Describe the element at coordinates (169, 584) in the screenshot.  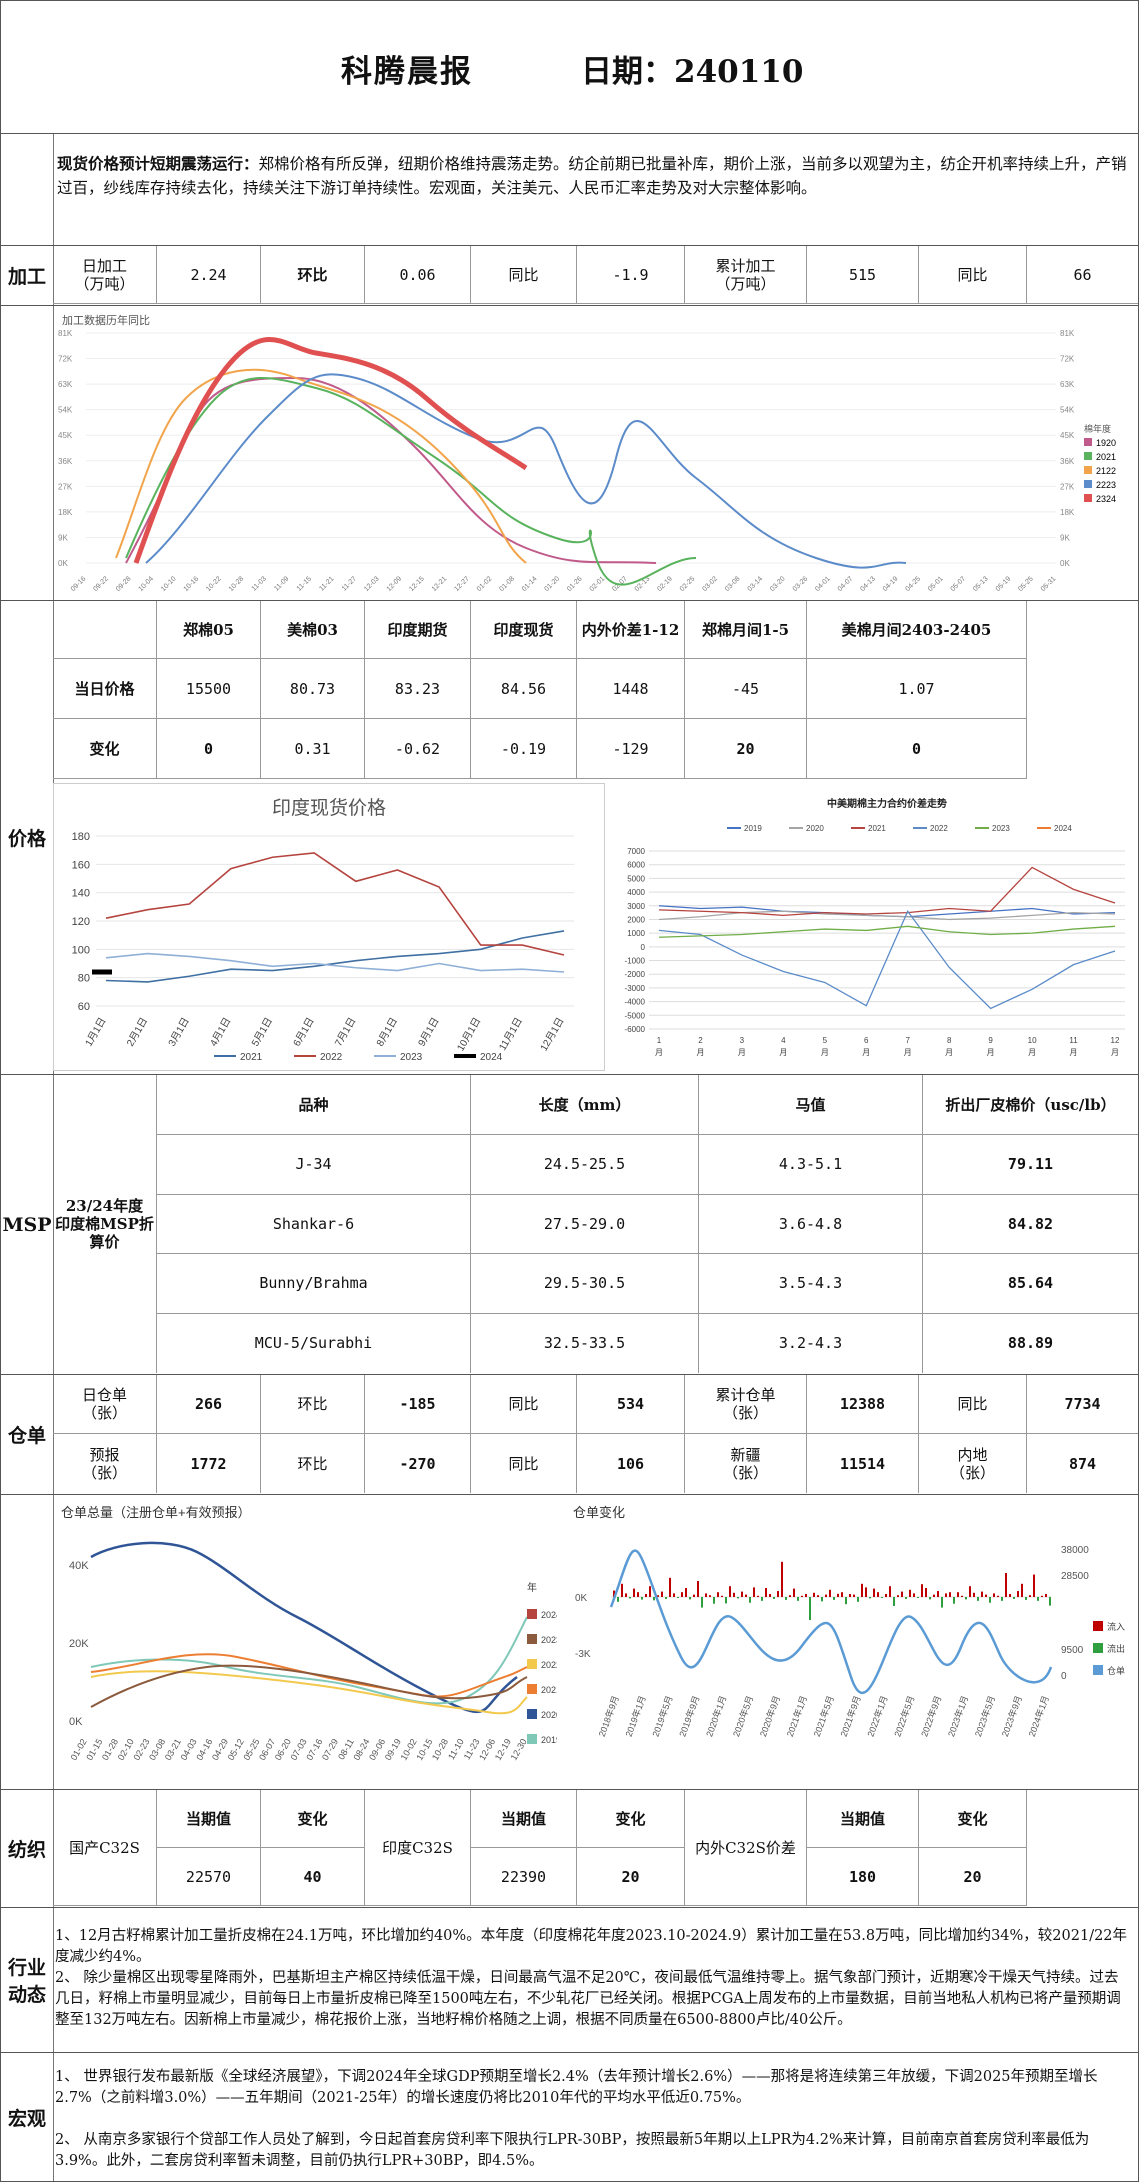
I see `proc-xtick-4: 10-10` at that location.